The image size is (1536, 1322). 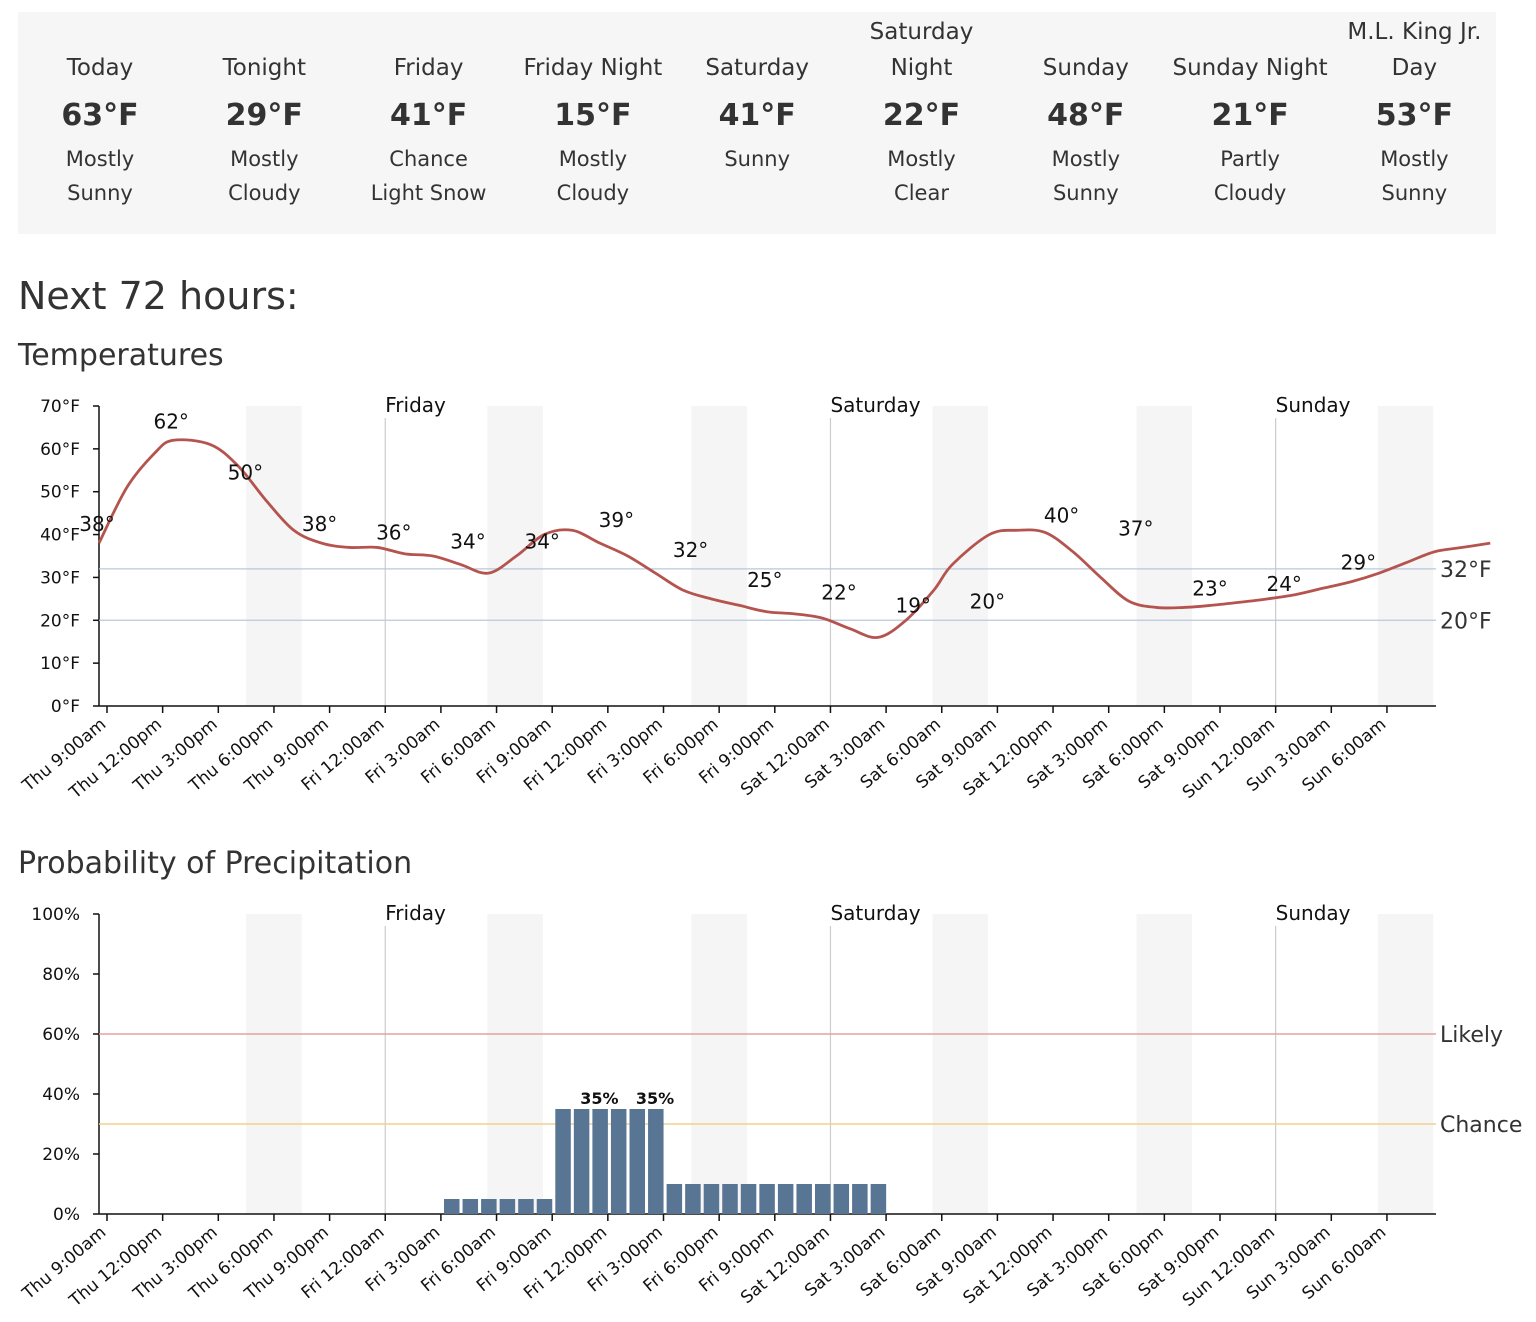 I want to click on day-label: Friday, so click(x=415, y=913).